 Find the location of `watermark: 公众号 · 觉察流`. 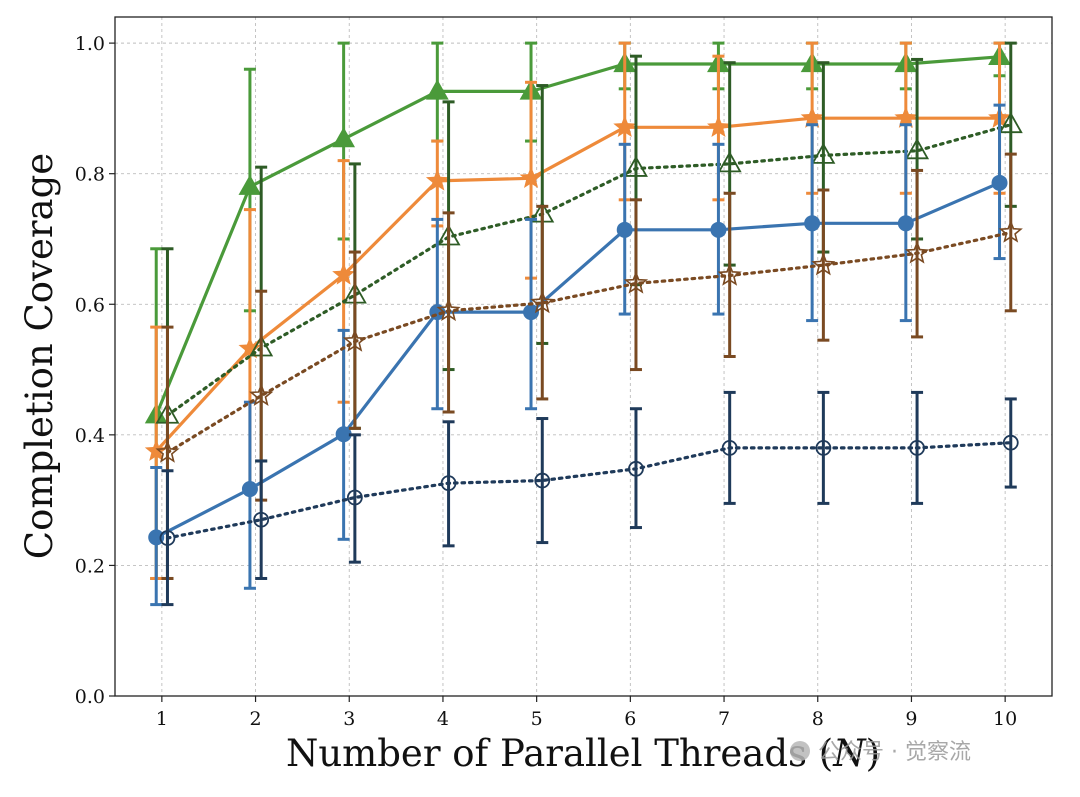

watermark: 公众号 · 觉察流 is located at coordinates (880, 752).